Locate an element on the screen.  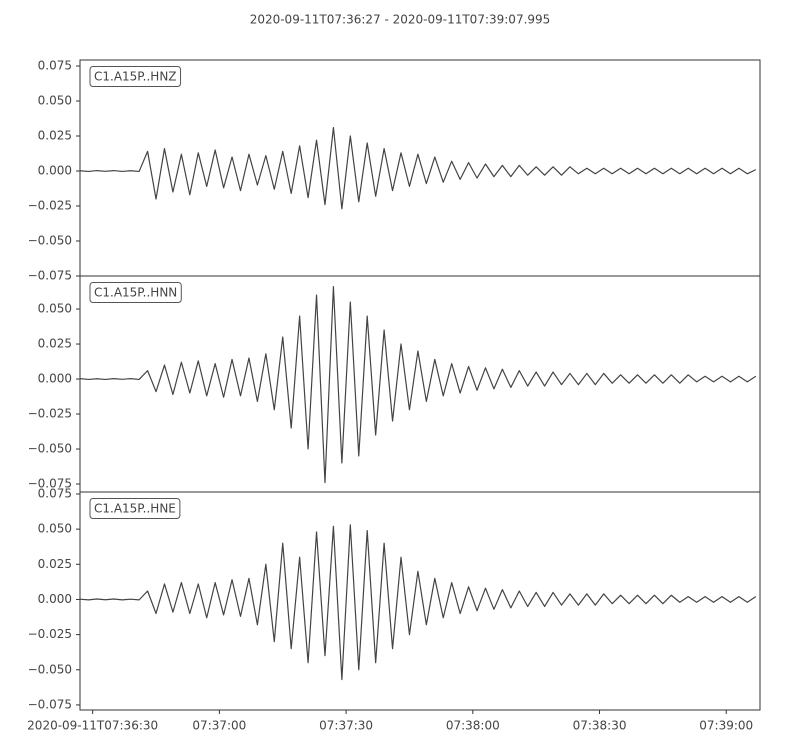
waveform is located at coordinates (418, 168).